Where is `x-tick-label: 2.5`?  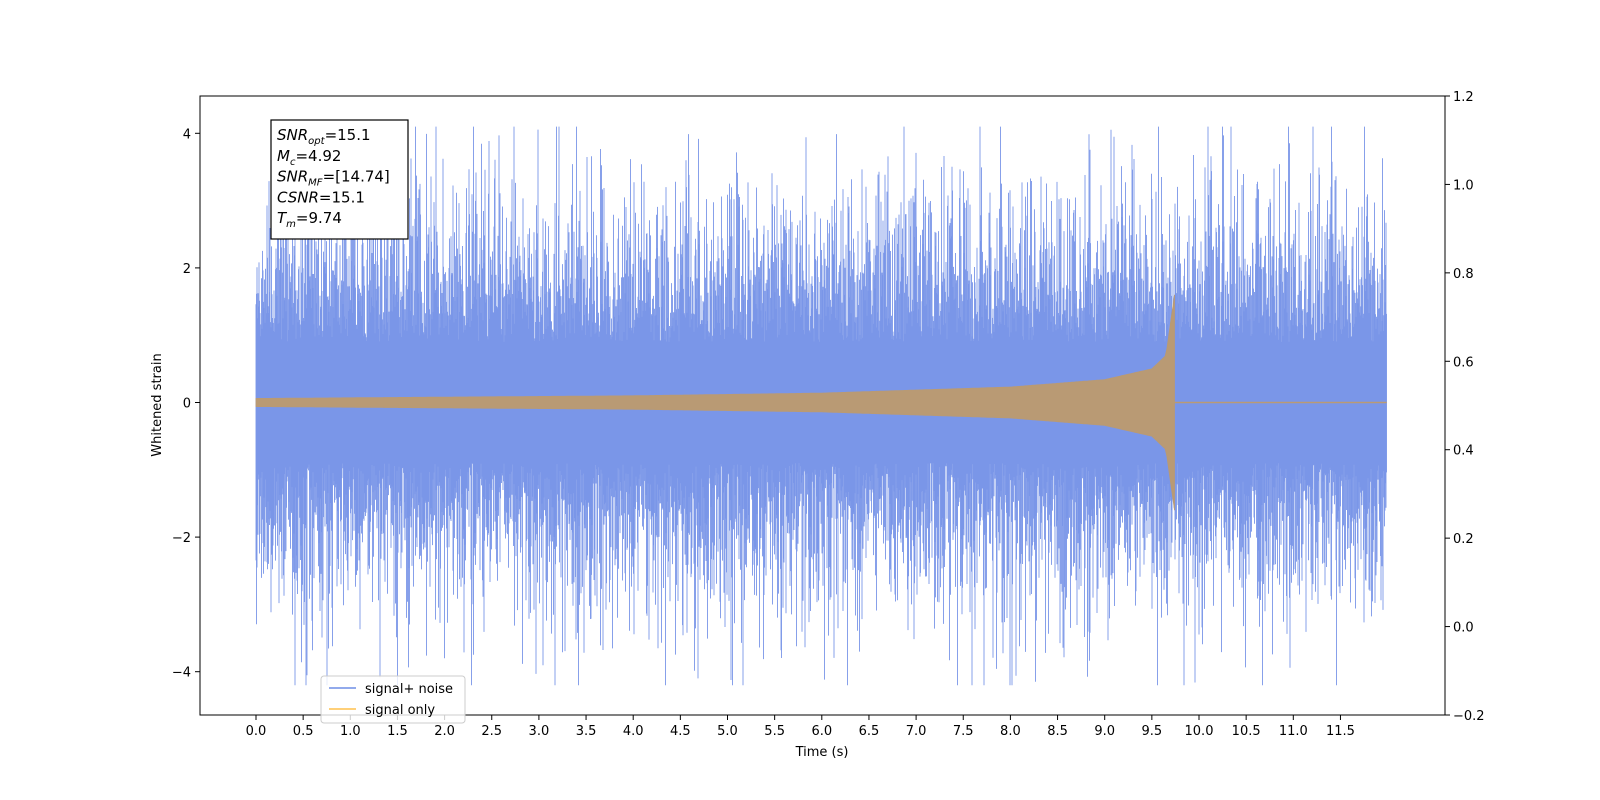 x-tick-label: 2.5 is located at coordinates (491, 731).